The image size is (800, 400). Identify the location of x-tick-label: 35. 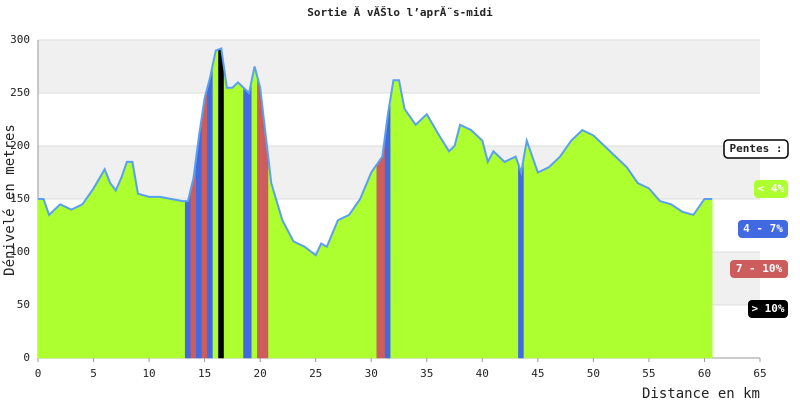
(426, 373).